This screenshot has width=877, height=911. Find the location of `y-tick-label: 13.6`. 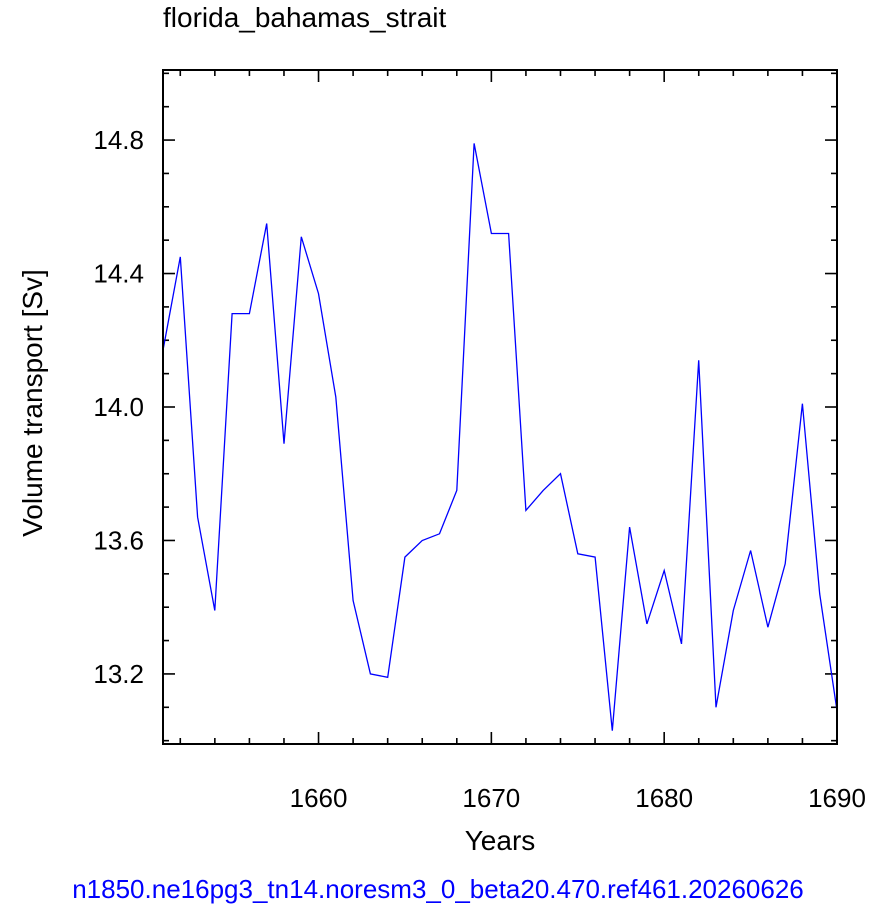

y-tick-label: 13.6 is located at coordinates (118, 540).